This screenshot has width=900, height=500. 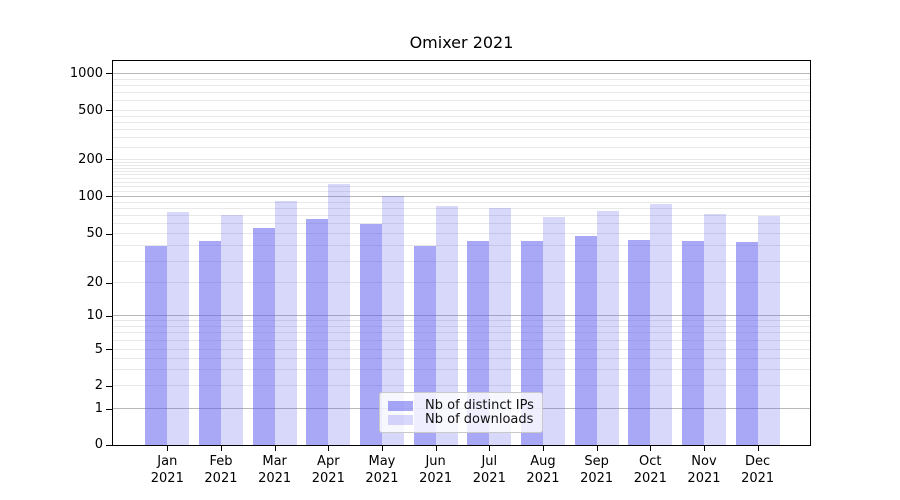 I want to click on bar-downloads-aug, so click(x=553, y=330).